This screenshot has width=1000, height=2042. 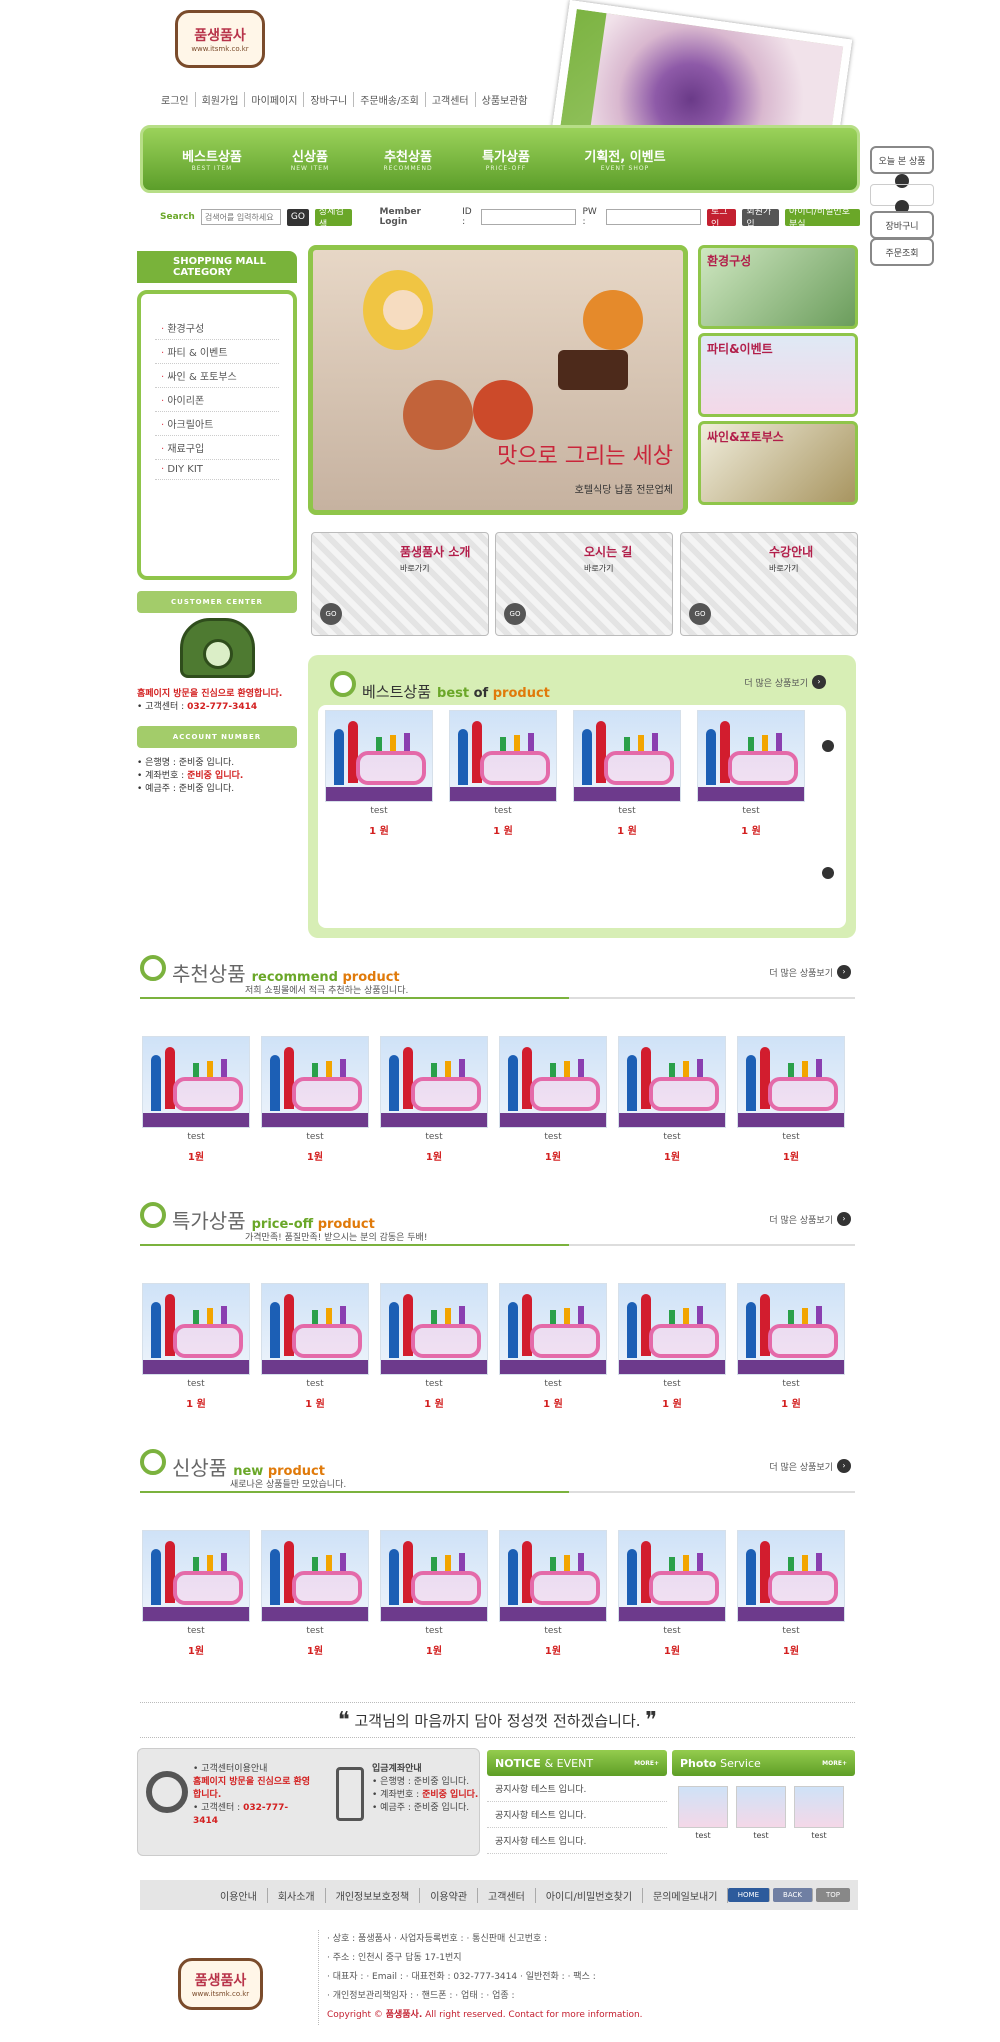 What do you see at coordinates (212, 161) in the screenshot?
I see `nav-best: 베스트상품 BEST ITEM` at bounding box center [212, 161].